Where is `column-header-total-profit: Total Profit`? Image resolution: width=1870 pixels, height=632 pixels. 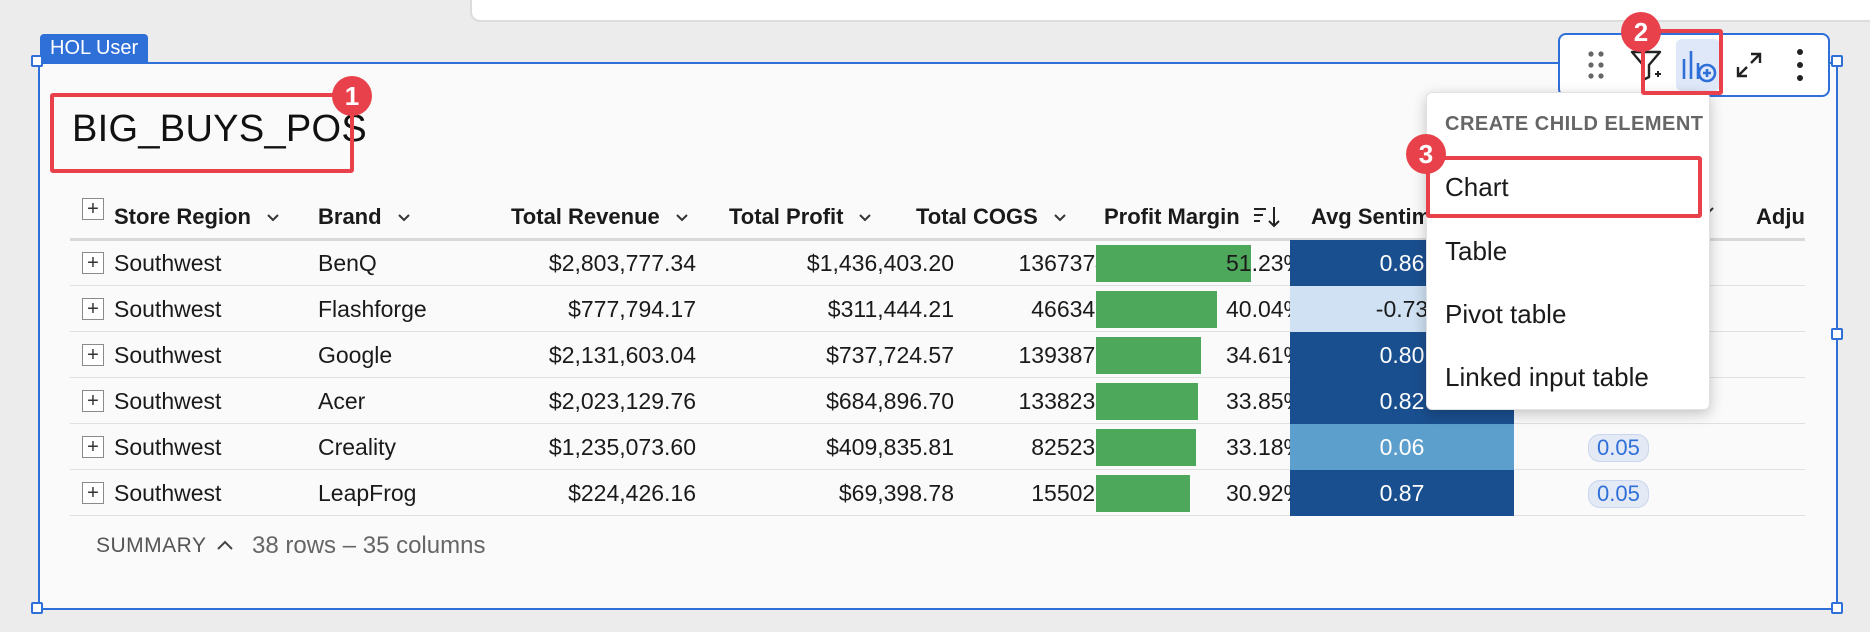 column-header-total-profit: Total Profit is located at coordinates (801, 217).